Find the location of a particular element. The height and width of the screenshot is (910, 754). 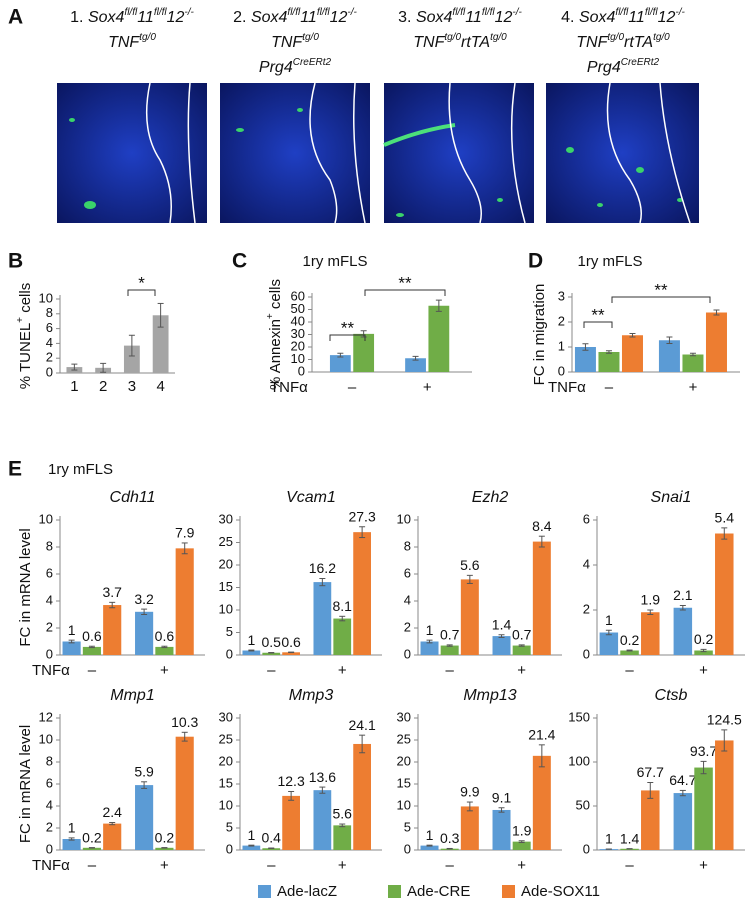

gene-name: 11 is located at coordinates (636, 17).